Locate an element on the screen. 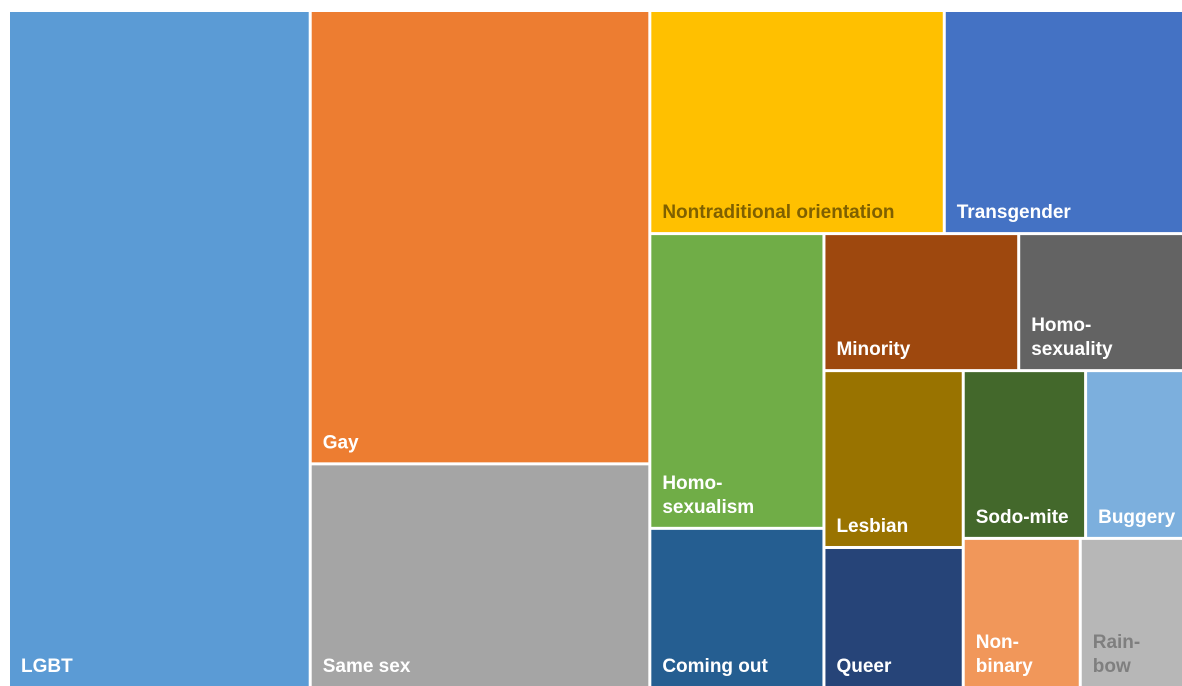  tile-label: Transgender is located at coordinates (1014, 212).